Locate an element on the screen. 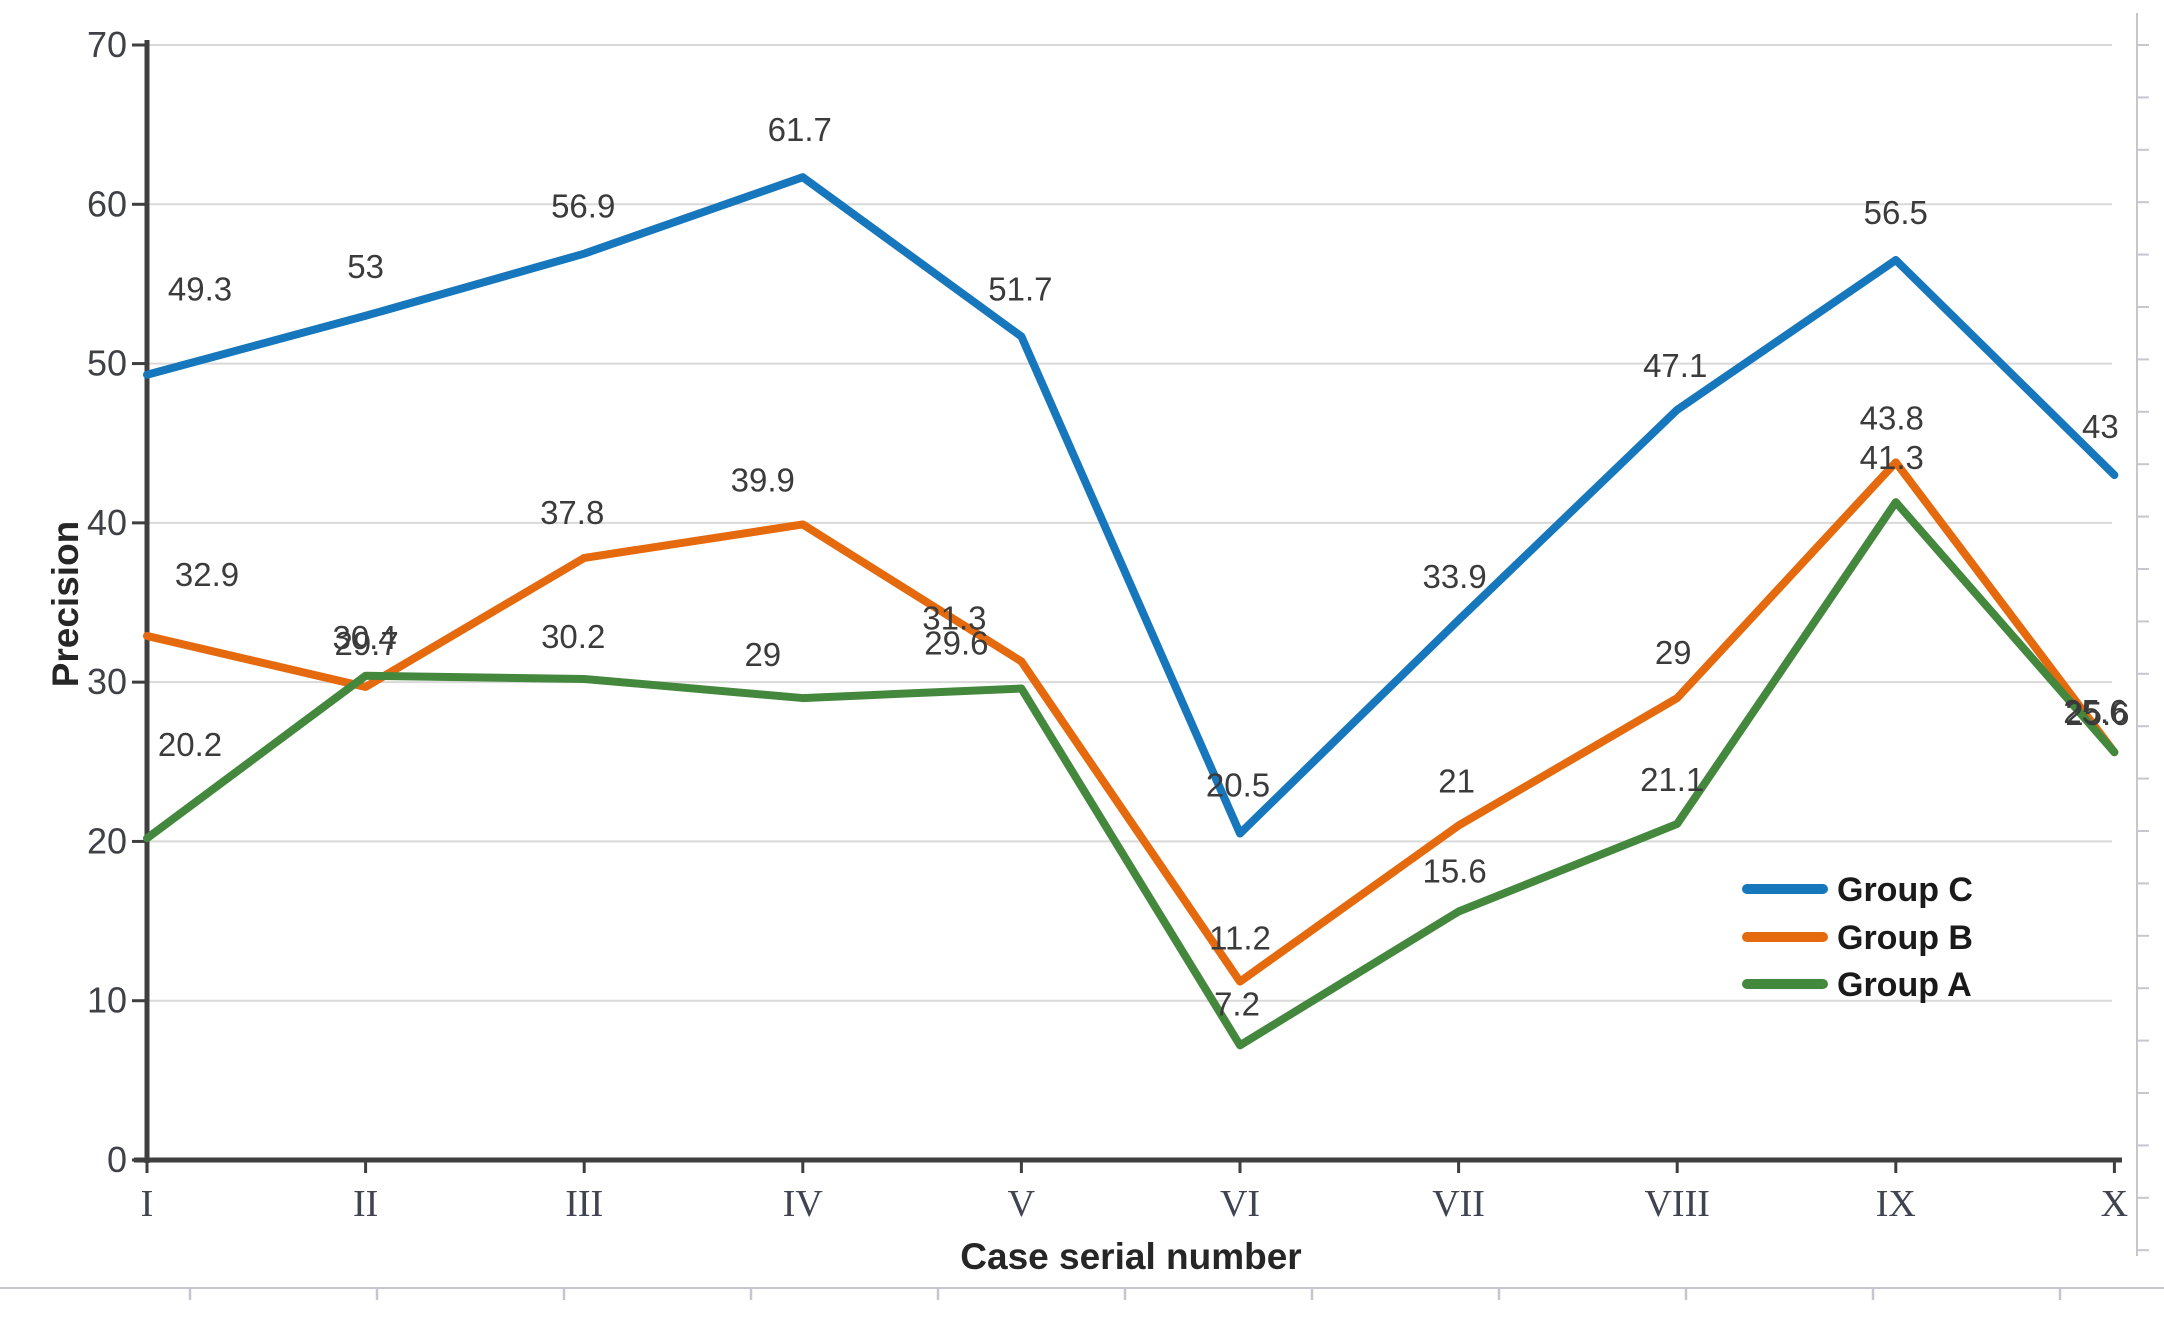 Image resolution: width=2164 pixels, height=1328 pixels. y-tick-label-70: 70 is located at coordinates (107, 44).